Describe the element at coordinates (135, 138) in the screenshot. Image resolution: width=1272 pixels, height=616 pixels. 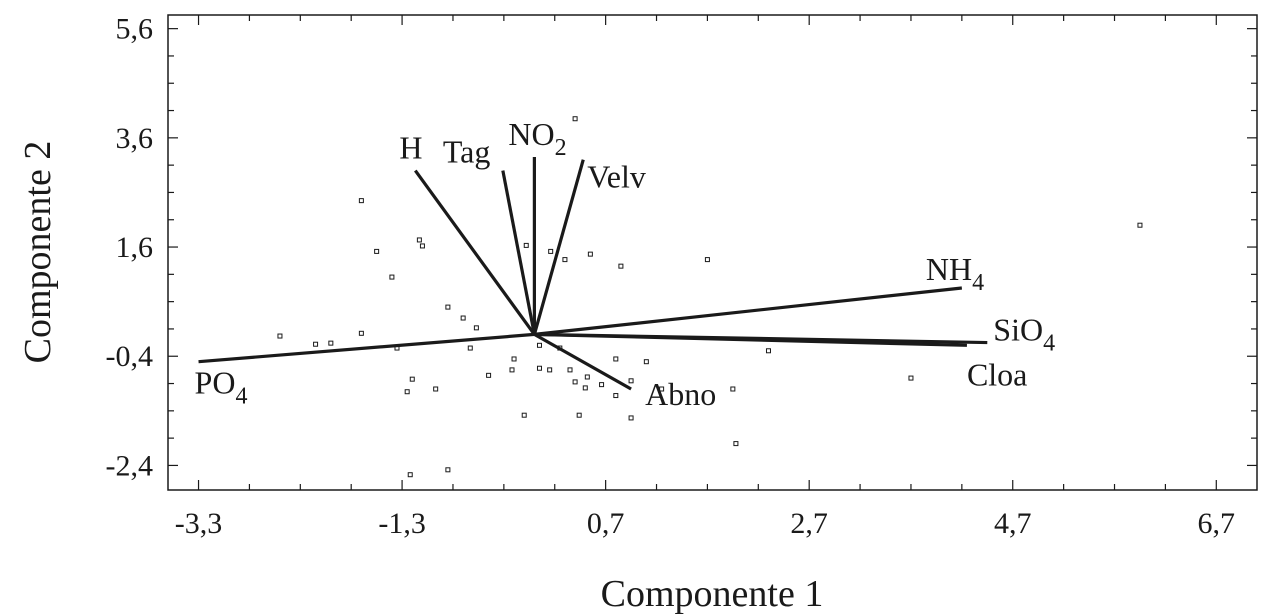
I see `y-tick-label: 3,6` at that location.